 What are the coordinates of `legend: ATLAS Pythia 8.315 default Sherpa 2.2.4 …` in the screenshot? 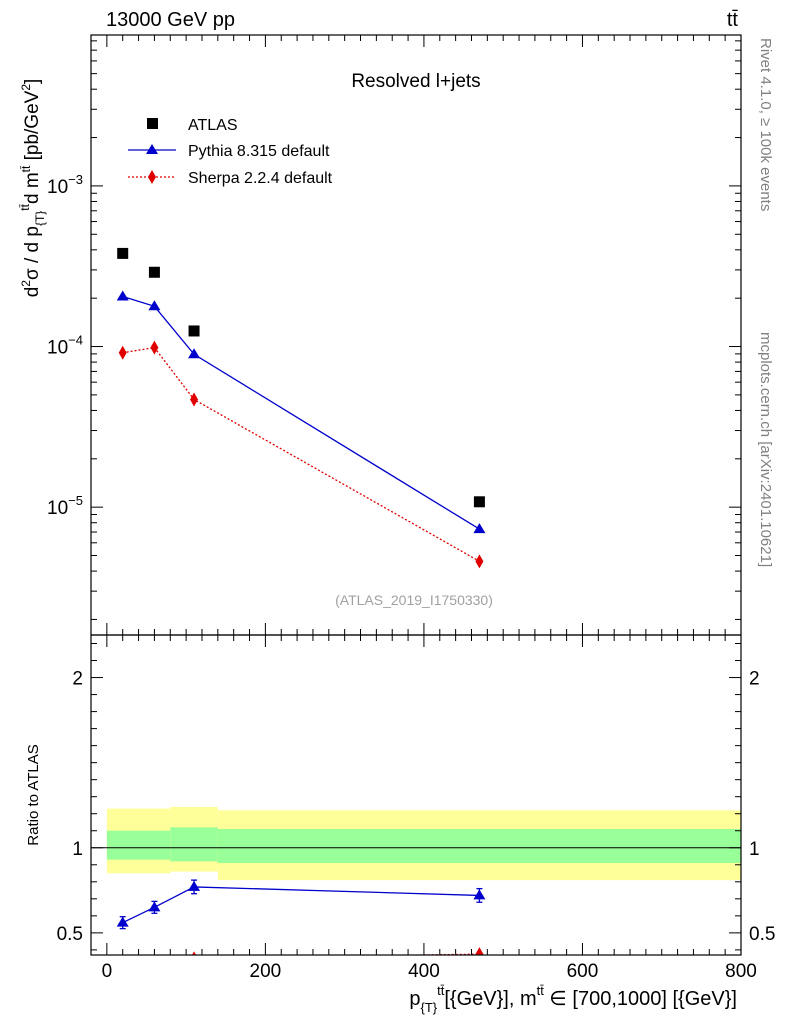 It's located at (230, 152).